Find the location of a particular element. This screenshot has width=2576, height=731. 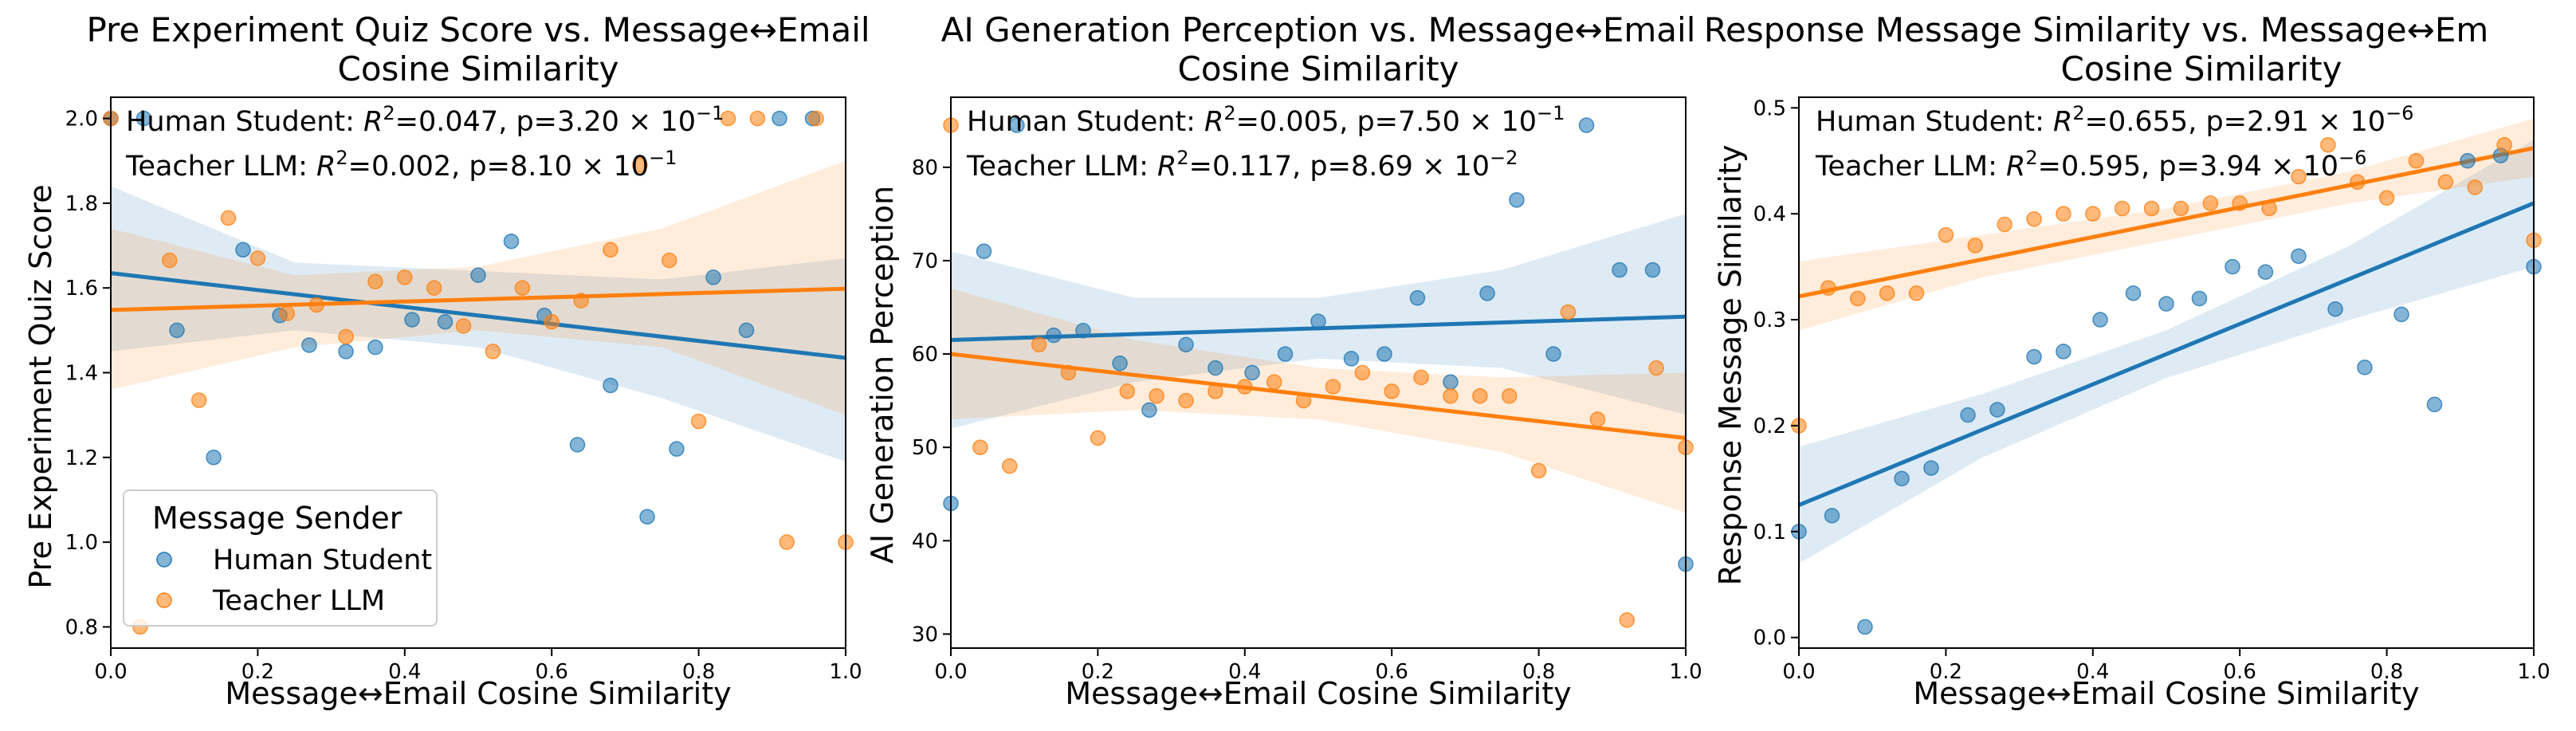

panel-1-ci-band-teacher-llm is located at coordinates (478, 287).